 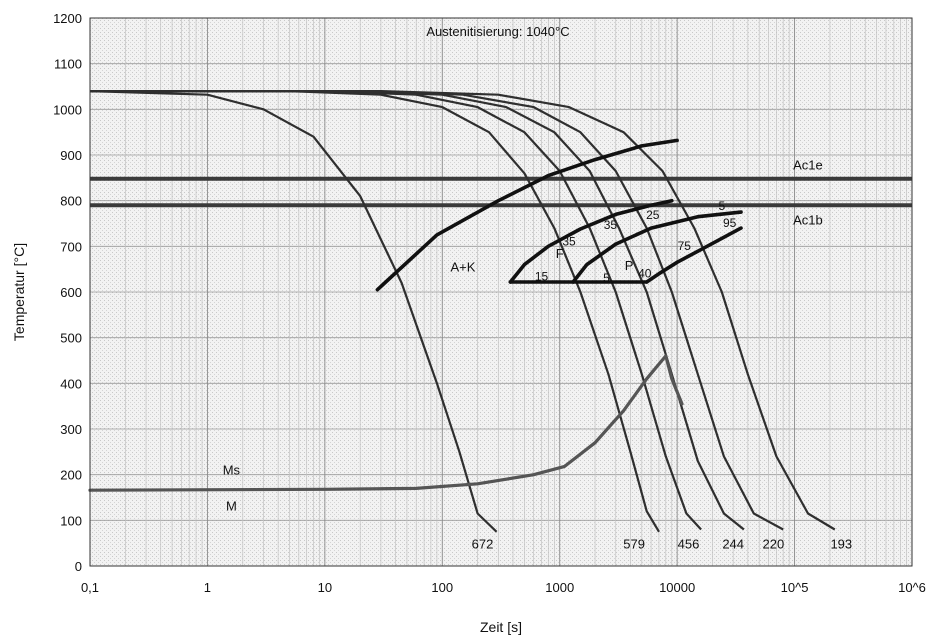 What do you see at coordinates (462, 266) in the screenshot?
I see `region-label: A+K` at bounding box center [462, 266].